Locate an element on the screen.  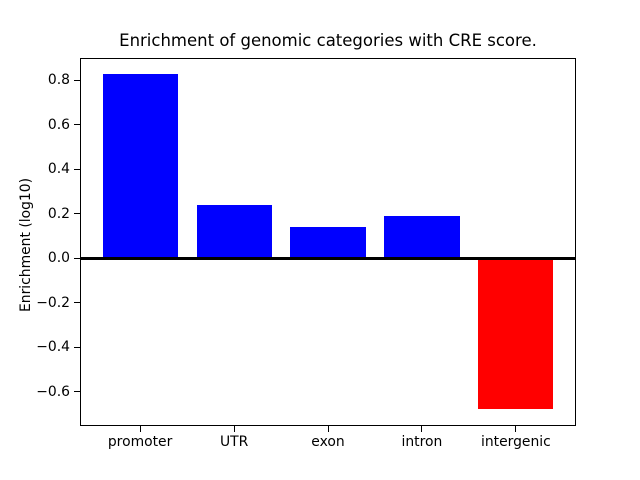
x-tick-label-promoter: promoter is located at coordinates (140, 442).